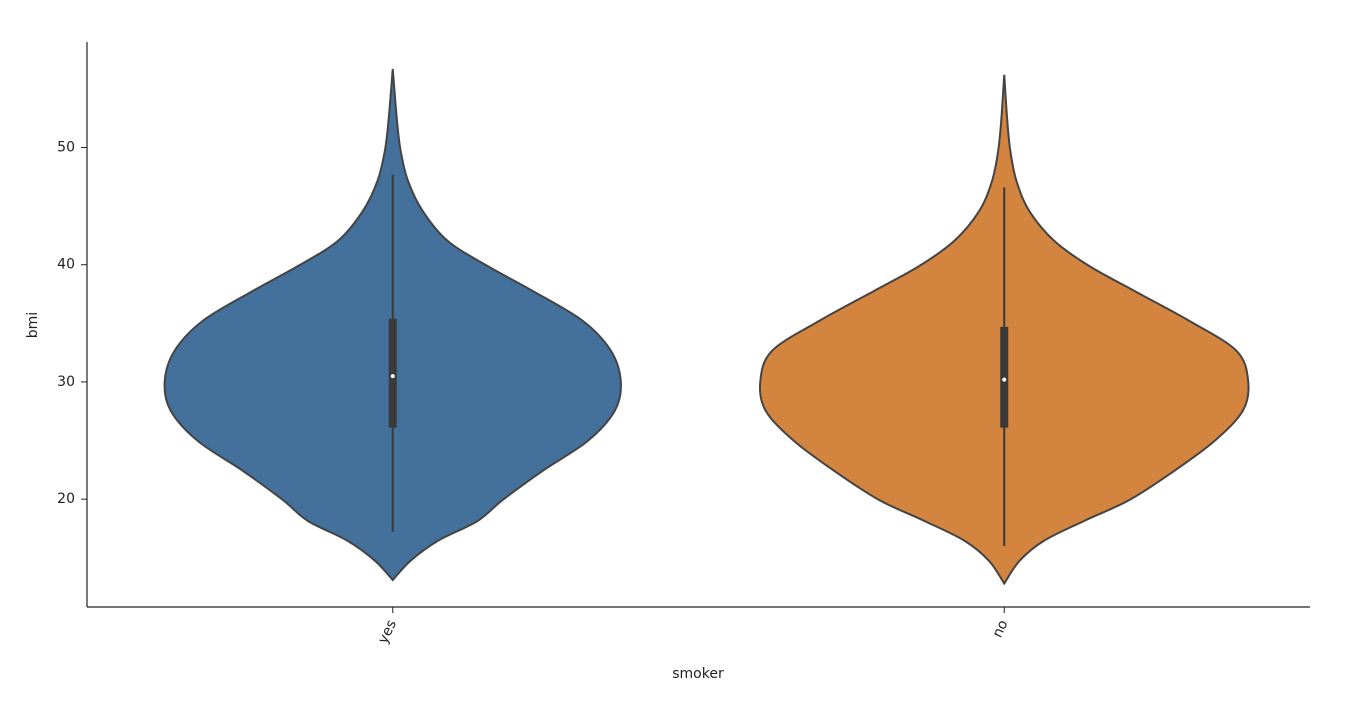 The image size is (1354, 704). I want to click on y-tick-label: 50, so click(66, 147).